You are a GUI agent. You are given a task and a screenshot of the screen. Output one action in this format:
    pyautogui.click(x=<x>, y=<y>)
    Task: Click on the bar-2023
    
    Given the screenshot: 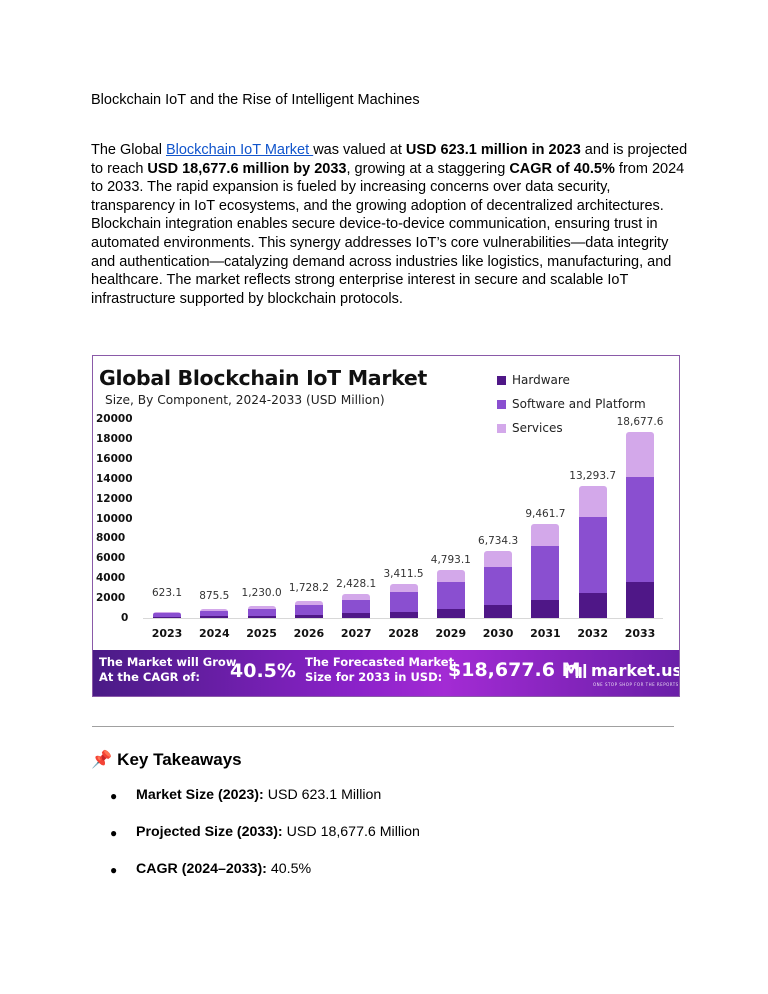 What is the action you would take?
    pyautogui.click(x=167, y=614)
    